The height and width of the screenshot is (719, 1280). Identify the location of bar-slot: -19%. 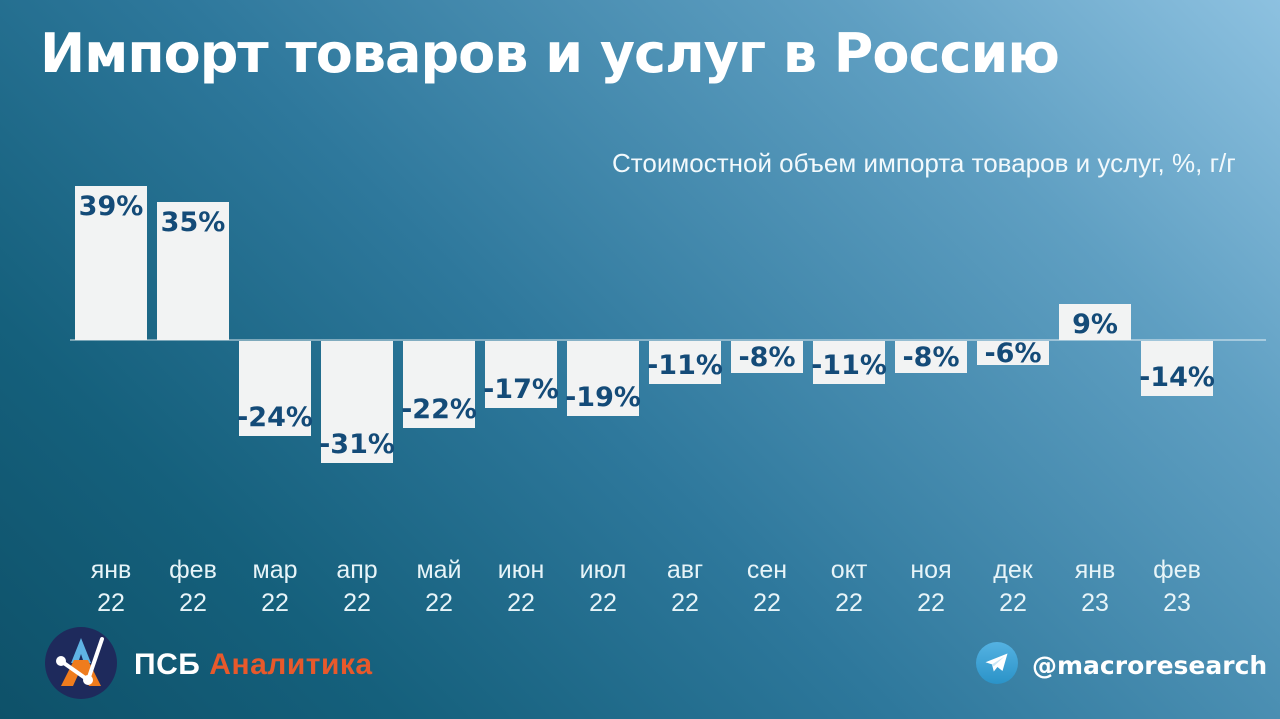
(603, 310).